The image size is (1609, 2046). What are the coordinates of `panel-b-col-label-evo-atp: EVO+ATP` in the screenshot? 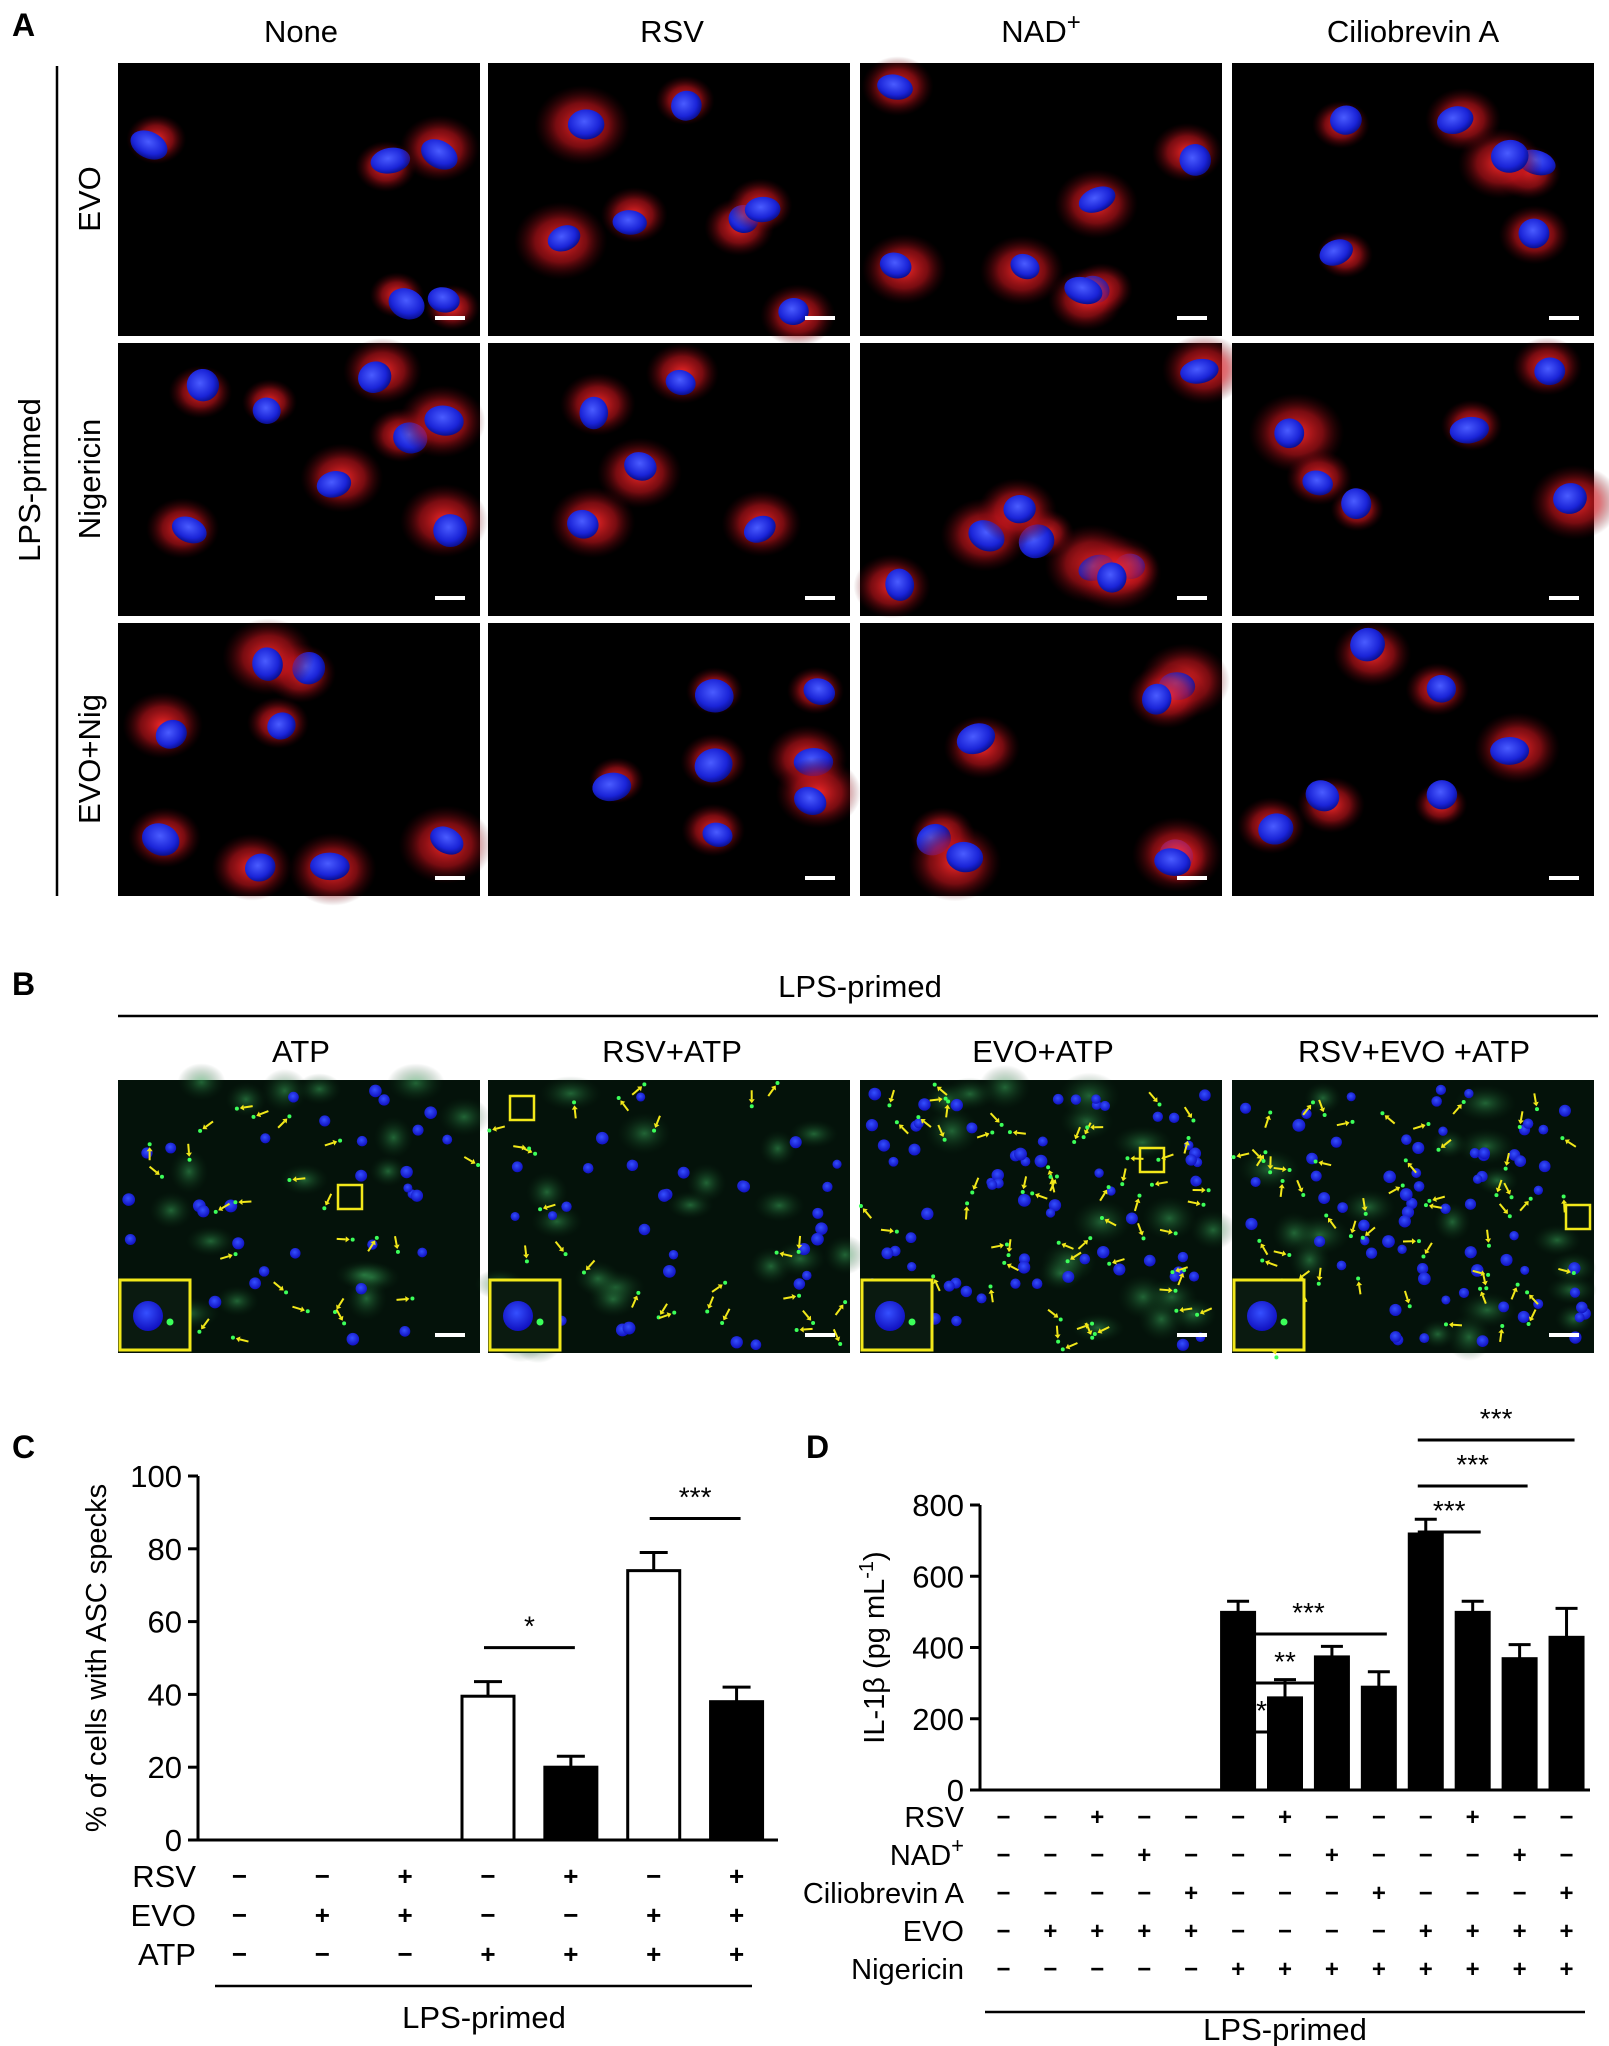 It's located at (1043, 1051).